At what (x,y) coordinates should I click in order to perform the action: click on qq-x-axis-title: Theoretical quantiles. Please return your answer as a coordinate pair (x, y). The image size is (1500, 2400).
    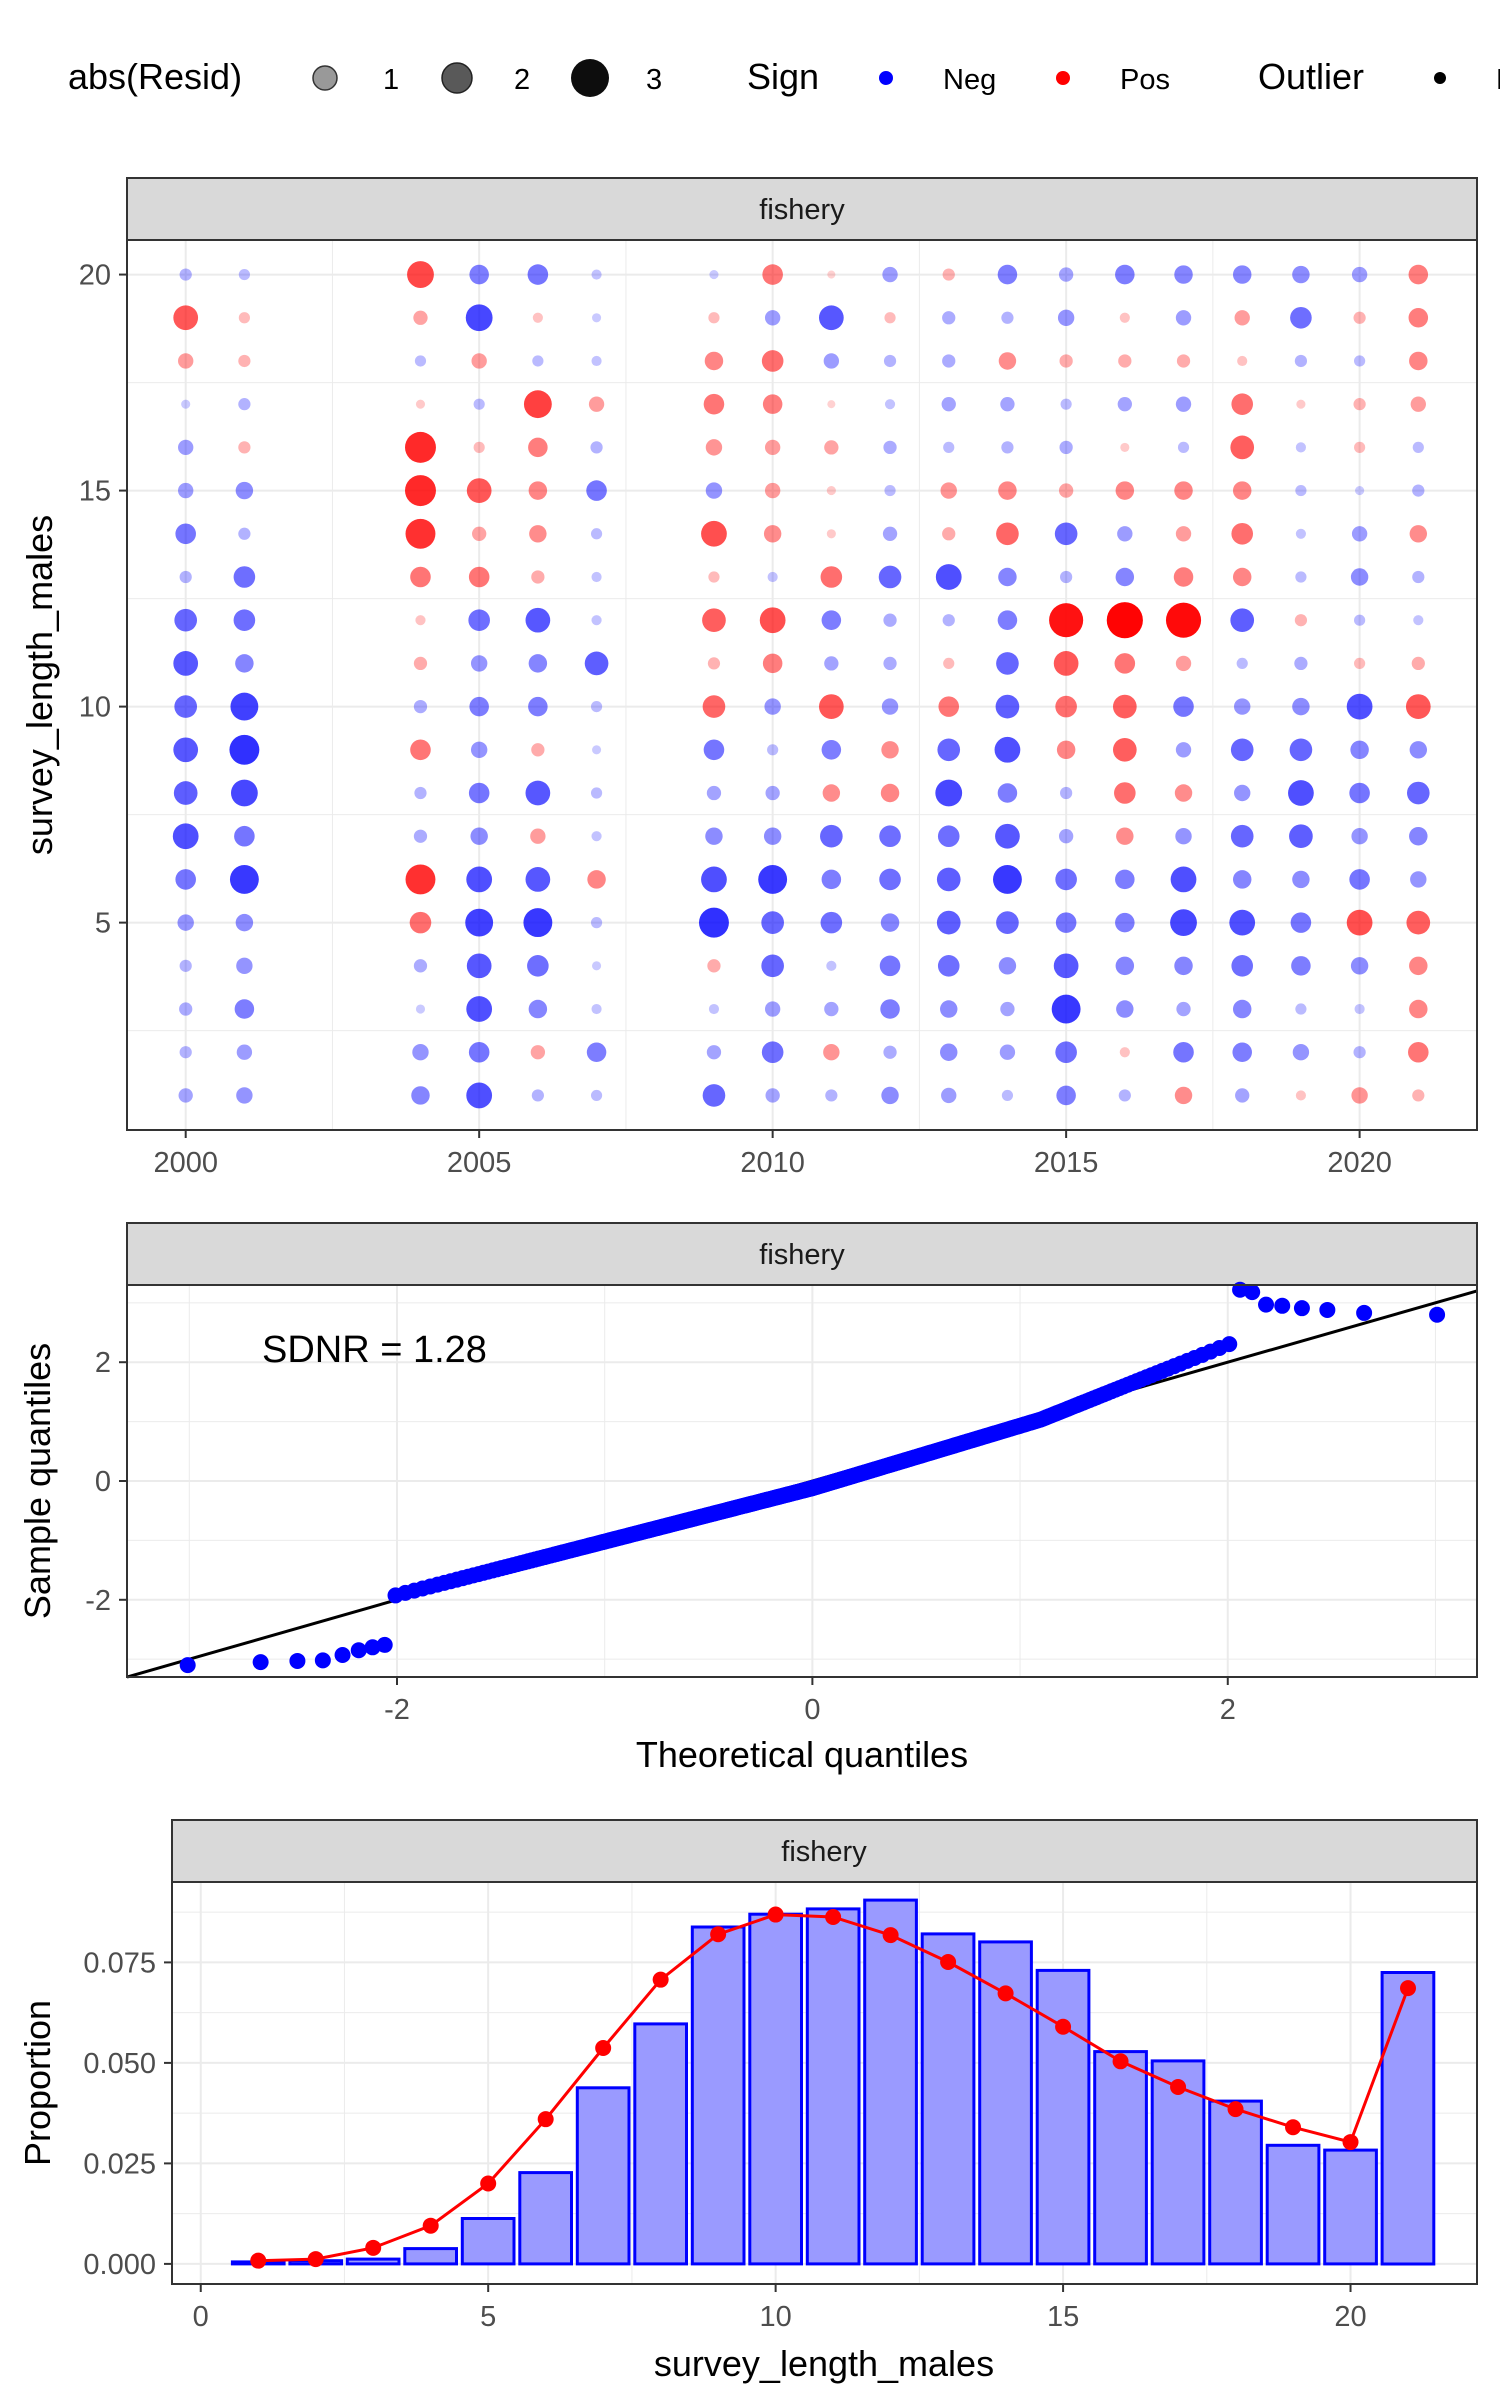
    Looking at the image, I should click on (802, 1754).